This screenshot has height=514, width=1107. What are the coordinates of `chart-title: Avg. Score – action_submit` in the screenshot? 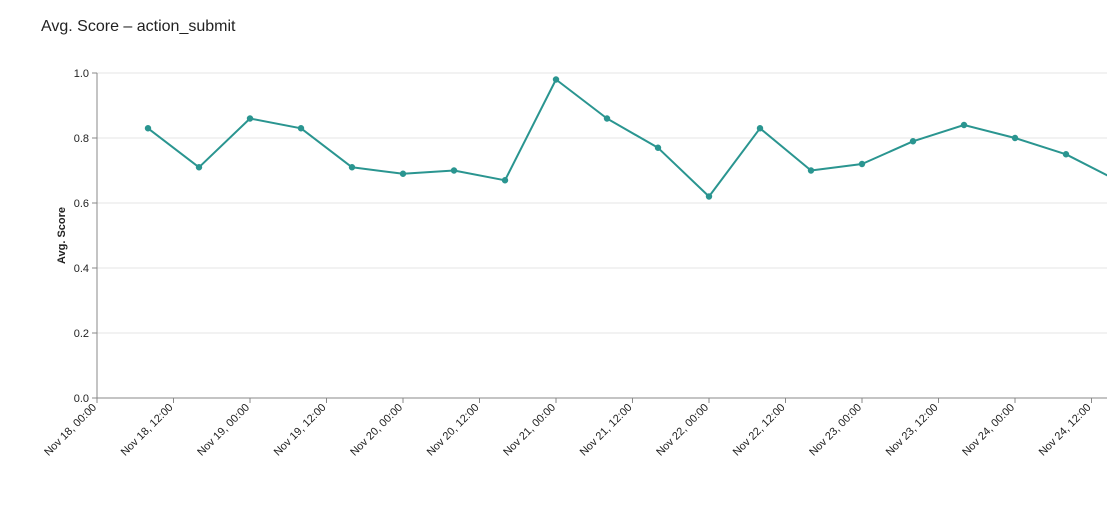 It's located at (138, 26).